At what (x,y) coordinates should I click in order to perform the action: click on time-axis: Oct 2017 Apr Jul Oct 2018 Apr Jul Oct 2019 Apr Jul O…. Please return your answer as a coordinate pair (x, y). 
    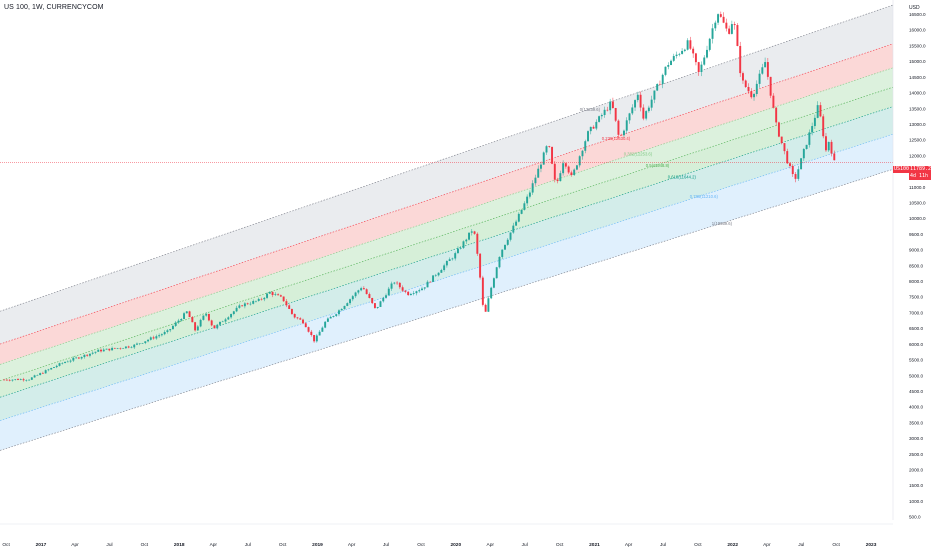
    Looking at the image, I should click on (446, 536).